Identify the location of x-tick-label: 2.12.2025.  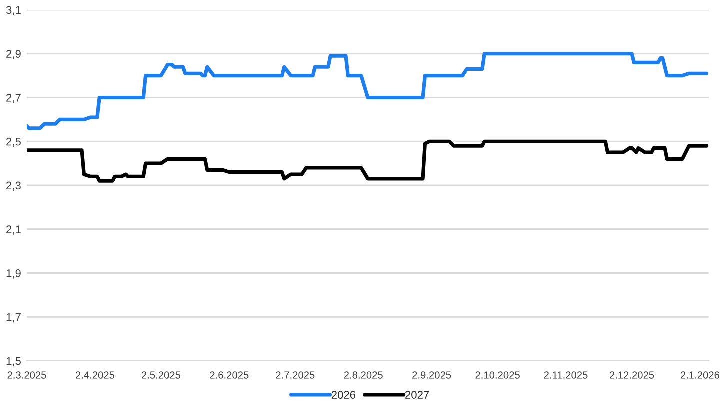
(632, 375).